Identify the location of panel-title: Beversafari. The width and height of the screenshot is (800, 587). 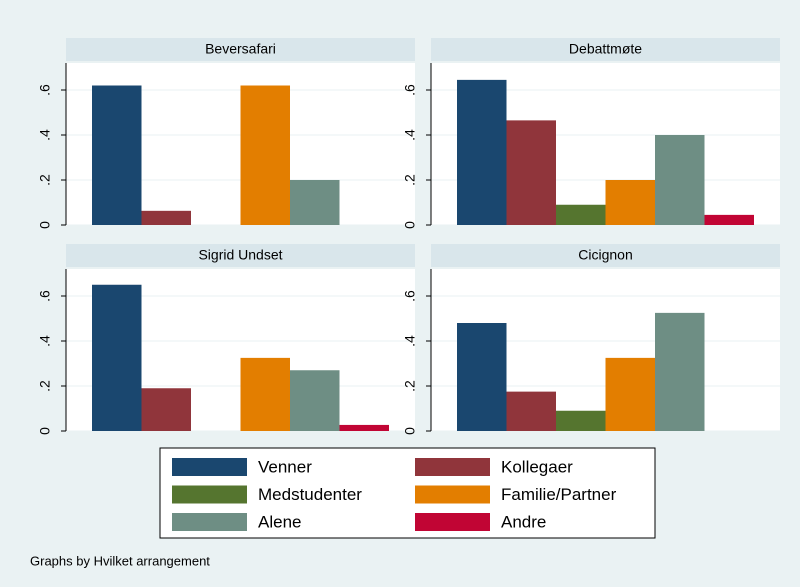
(240, 49).